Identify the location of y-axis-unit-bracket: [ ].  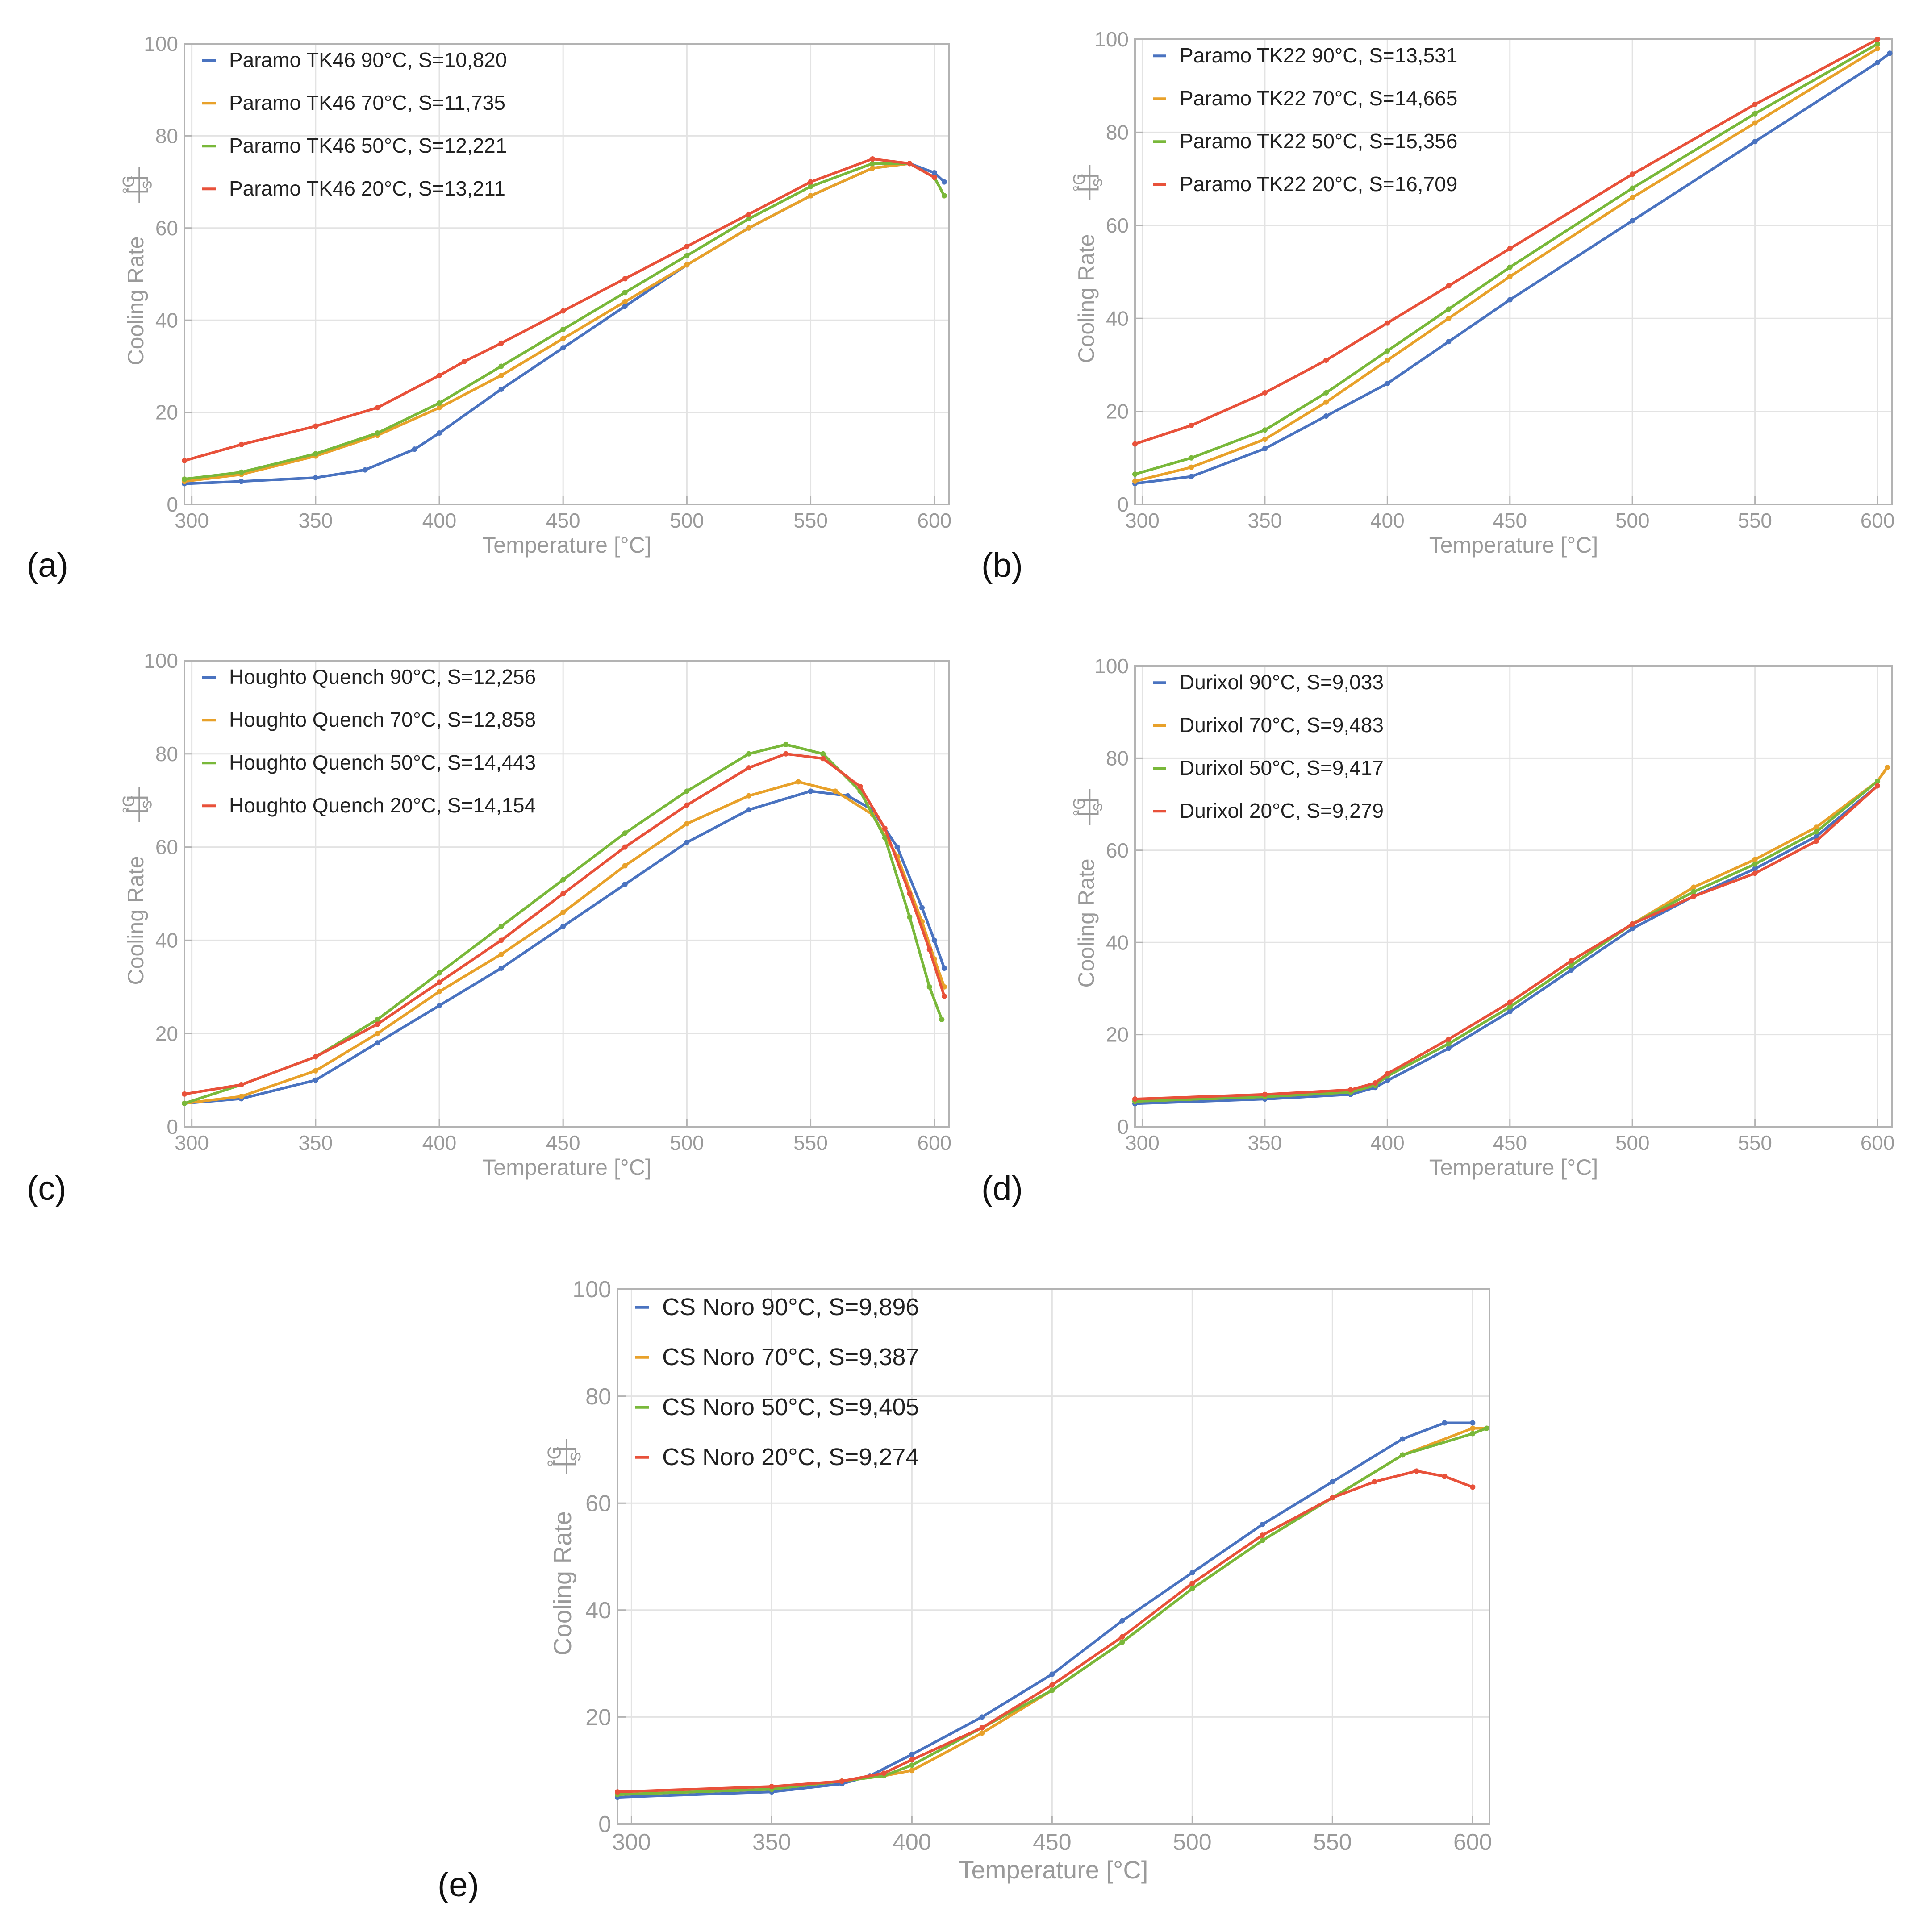
(135, 804).